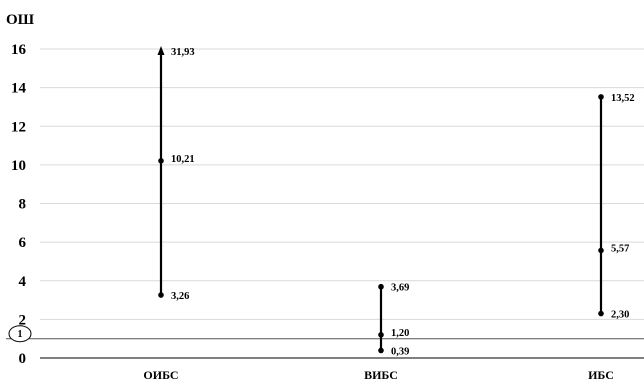 This screenshot has width=644, height=383. What do you see at coordinates (180, 296) in the screenshot?
I see `data-label-low-0: 3,26` at bounding box center [180, 296].